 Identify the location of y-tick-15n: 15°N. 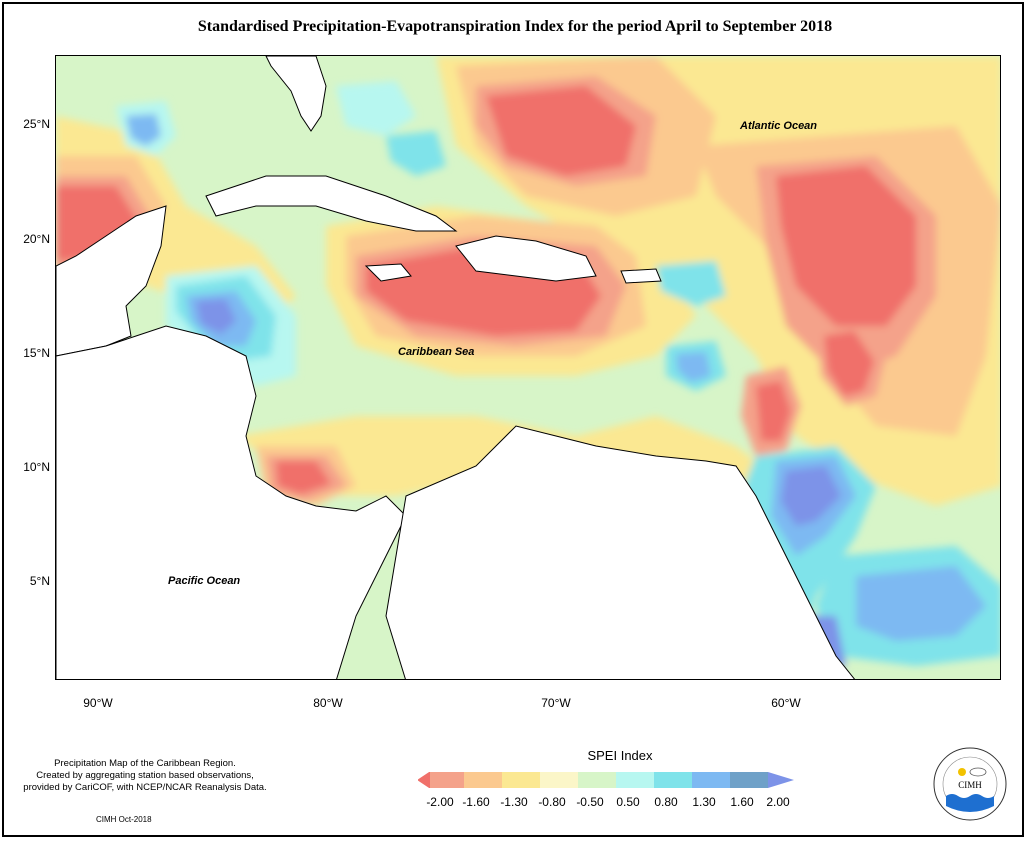
(36, 353).